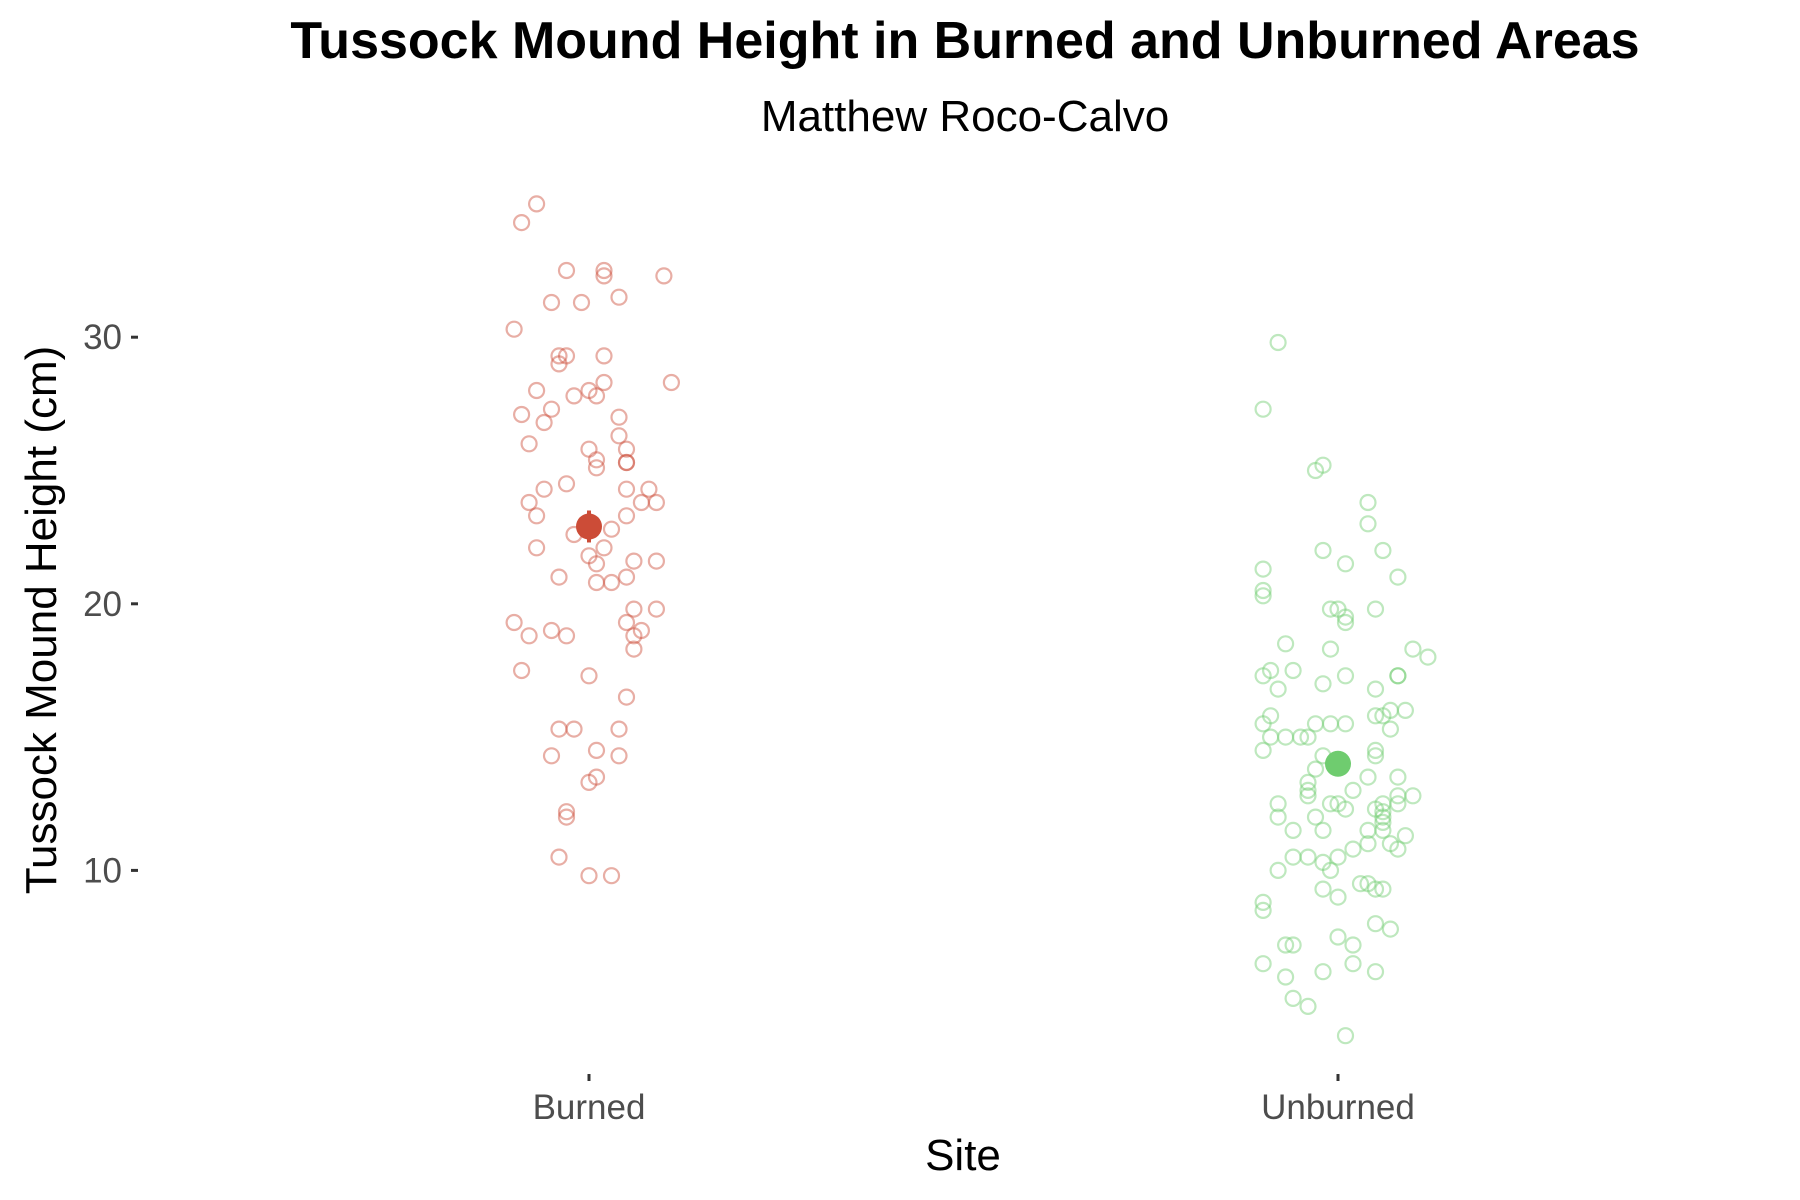  I want to click on series-unburned-points, so click(1345, 689).